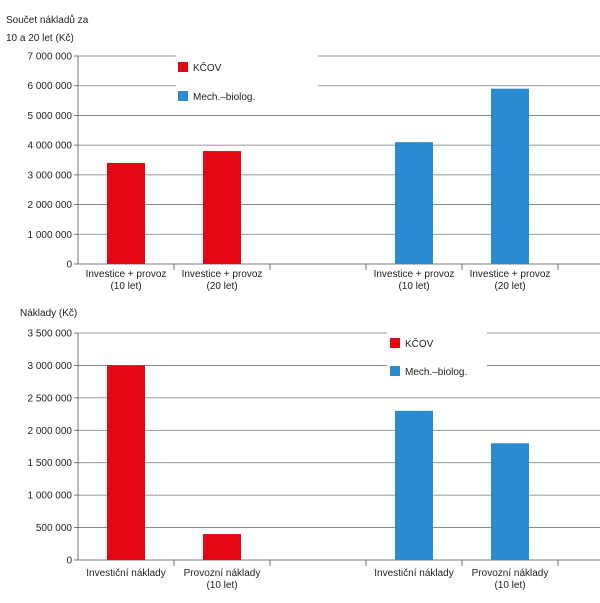 The width and height of the screenshot is (600, 603). Describe the element at coordinates (50, 146) in the screenshot. I see `y-tick-label: 4 000 000` at that location.